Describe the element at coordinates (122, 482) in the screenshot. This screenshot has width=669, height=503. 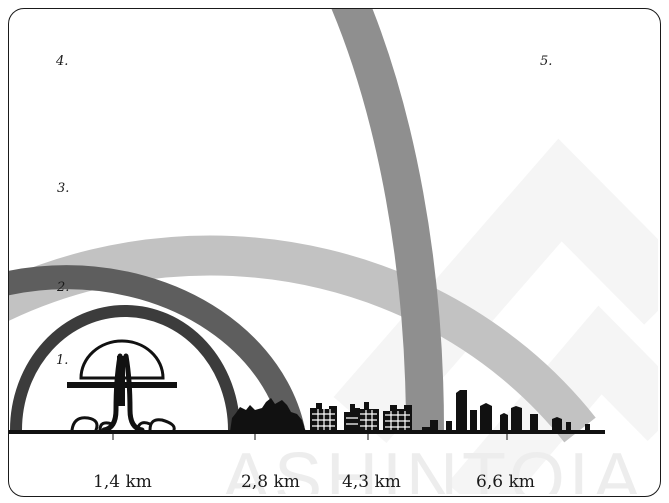
I see `distance-label-1: 1,4 km` at that location.